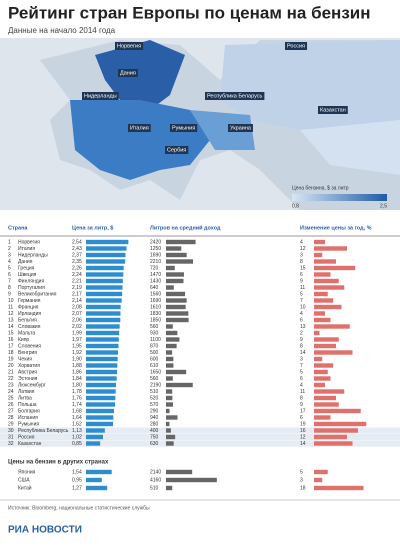 The height and width of the screenshot is (546, 400). I want to click on rank: 30, so click(11, 431).